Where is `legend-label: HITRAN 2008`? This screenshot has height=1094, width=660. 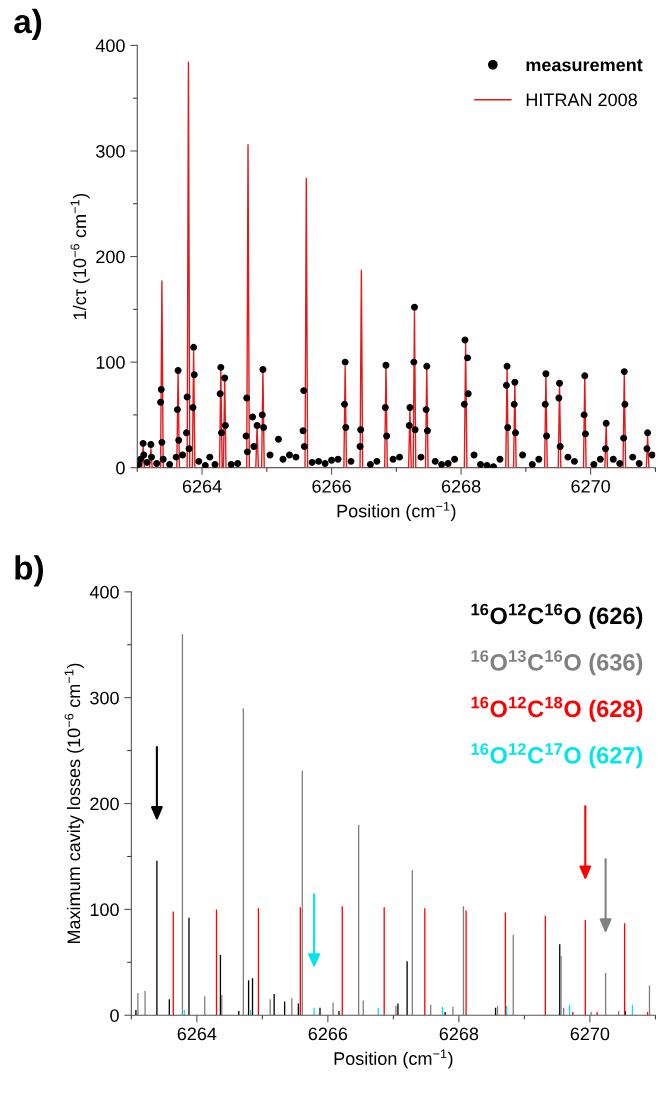
legend-label: HITRAN 2008 is located at coordinates (581, 100).